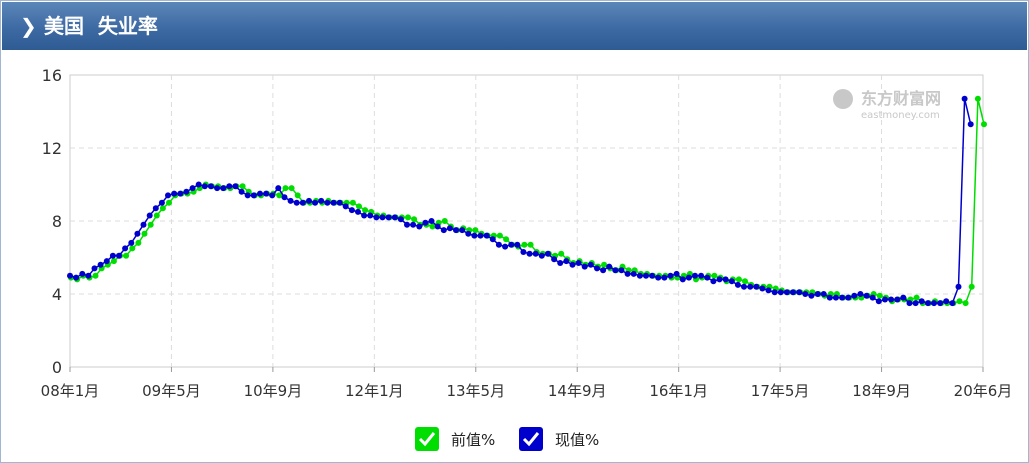 The width and height of the screenshot is (1029, 463). What do you see at coordinates (559, 439) in the screenshot?
I see `legend-item-current: 现值%` at bounding box center [559, 439].